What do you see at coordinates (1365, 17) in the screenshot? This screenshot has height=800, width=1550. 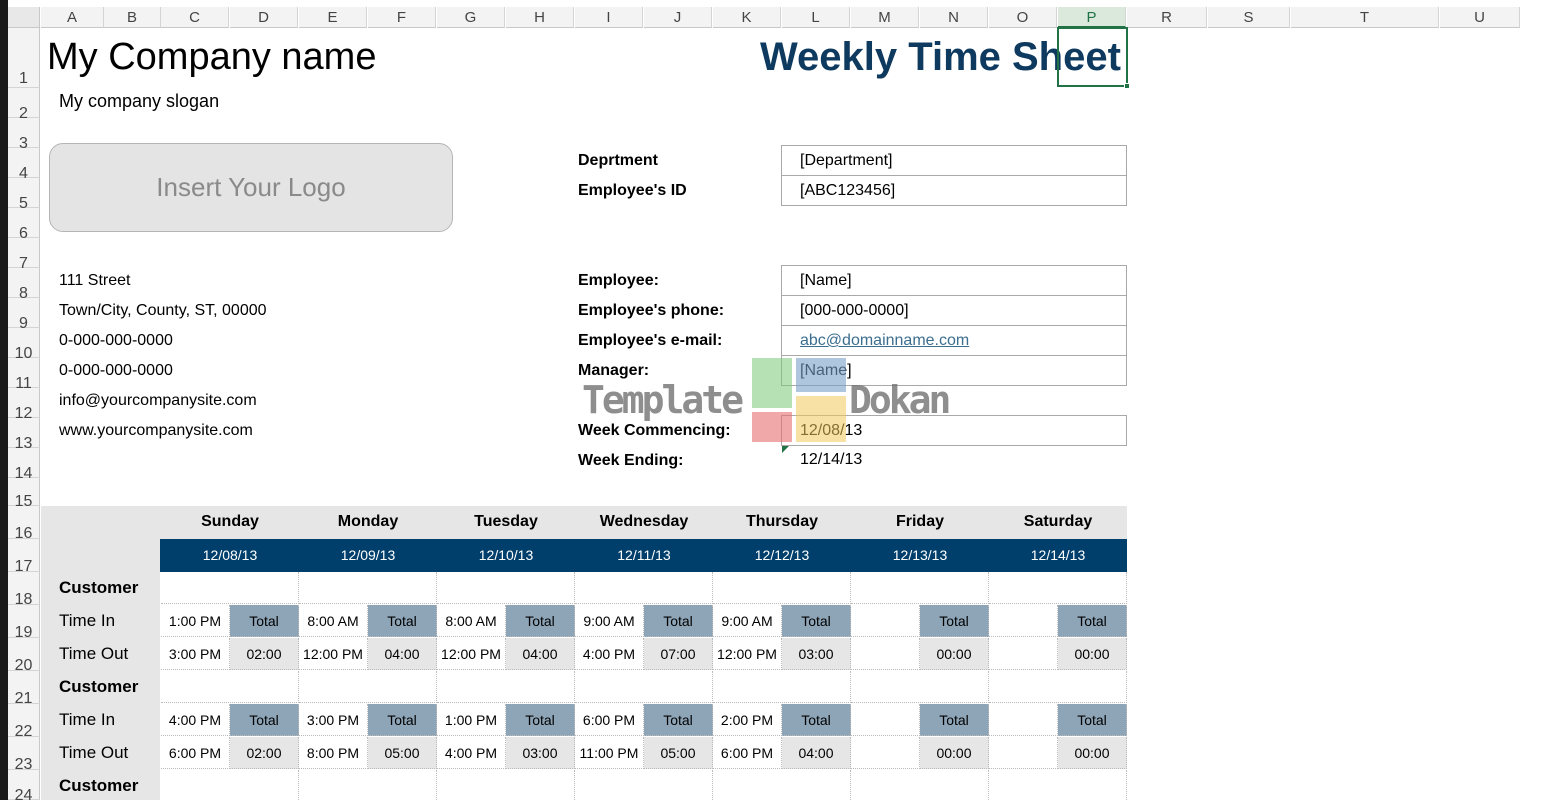 I see `column-header-t: T` at bounding box center [1365, 17].